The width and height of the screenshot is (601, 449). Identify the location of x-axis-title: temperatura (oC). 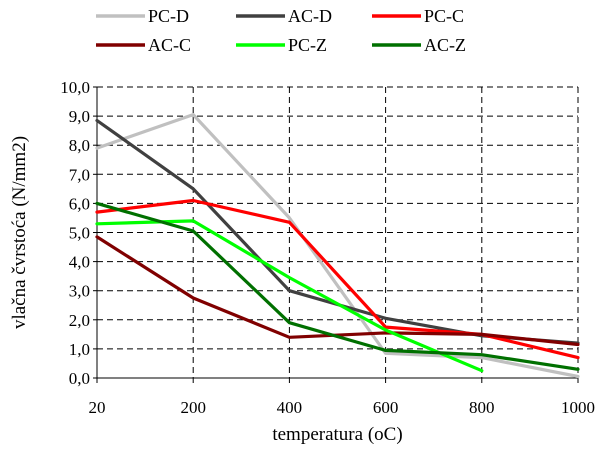
(337, 434).